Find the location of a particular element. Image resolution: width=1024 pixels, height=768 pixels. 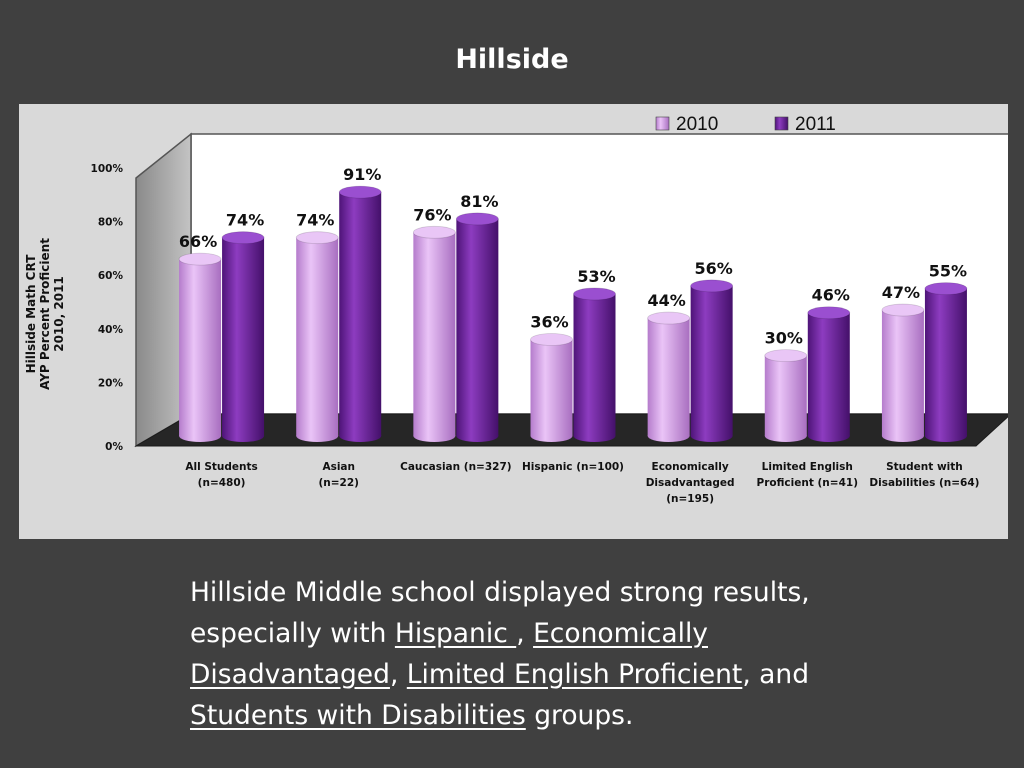

y-axis-title: 2010, 2011 is located at coordinates (59, 314).